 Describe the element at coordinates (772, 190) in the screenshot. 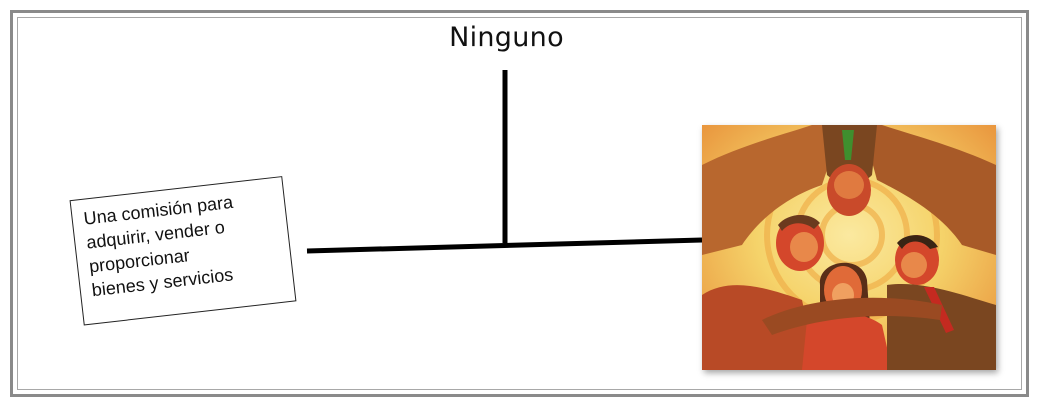

I see `clipart-arm-left-top` at that location.